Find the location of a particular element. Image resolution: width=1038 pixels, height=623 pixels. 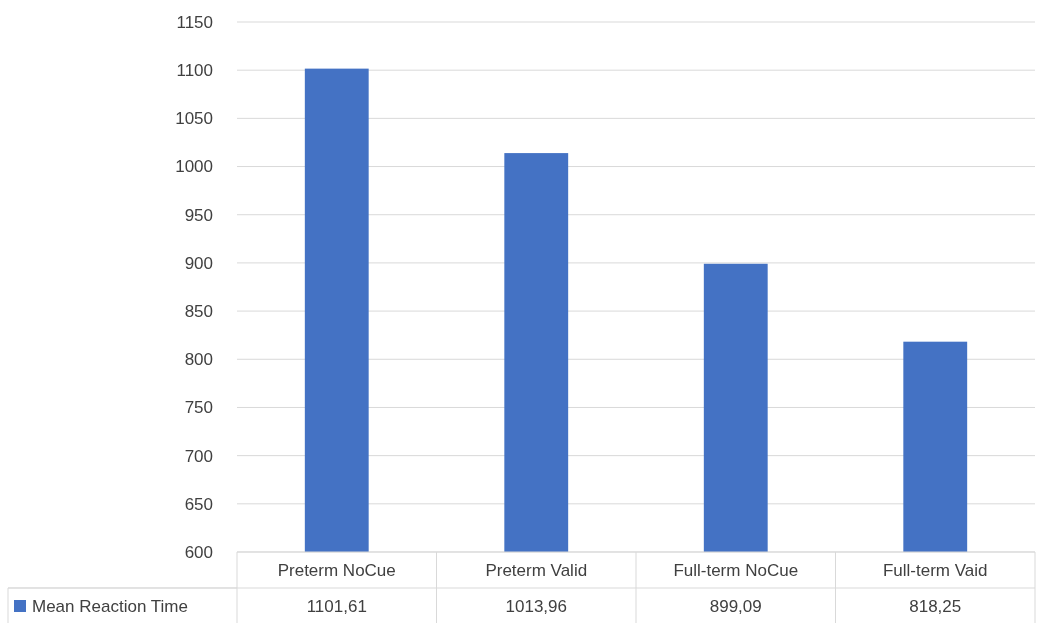

data-label: 1013,96 is located at coordinates (536, 606).